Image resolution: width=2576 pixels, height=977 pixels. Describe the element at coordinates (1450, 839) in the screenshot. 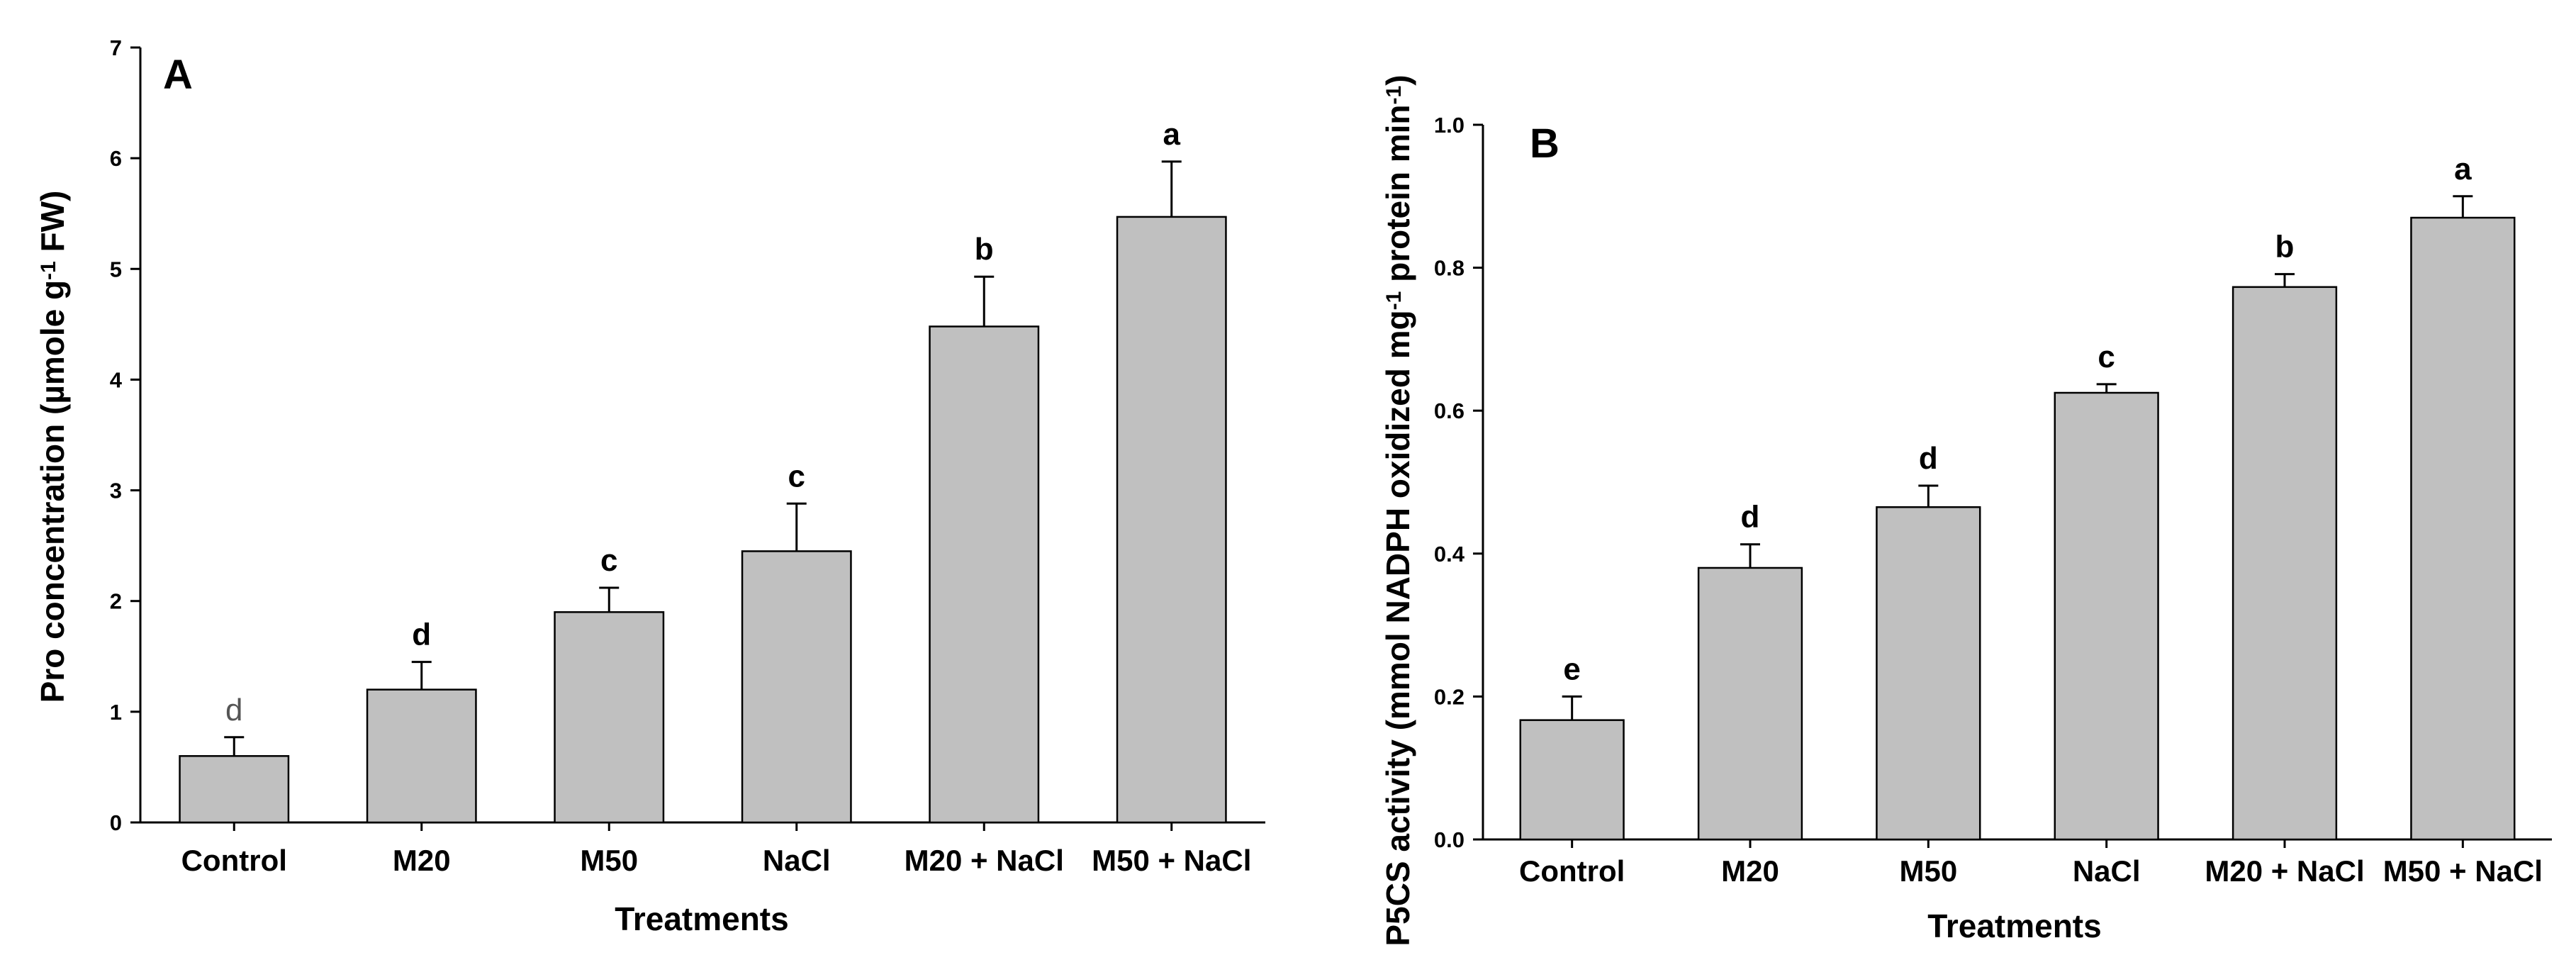

I see `panel-b-y-tick-label: 0.0` at that location.